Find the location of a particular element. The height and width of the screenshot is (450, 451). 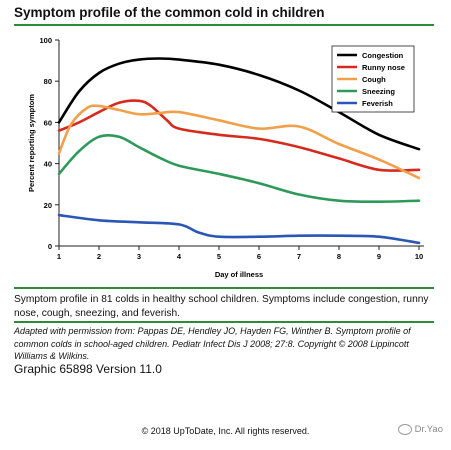

legend-label: Runny nose is located at coordinates (383, 67).